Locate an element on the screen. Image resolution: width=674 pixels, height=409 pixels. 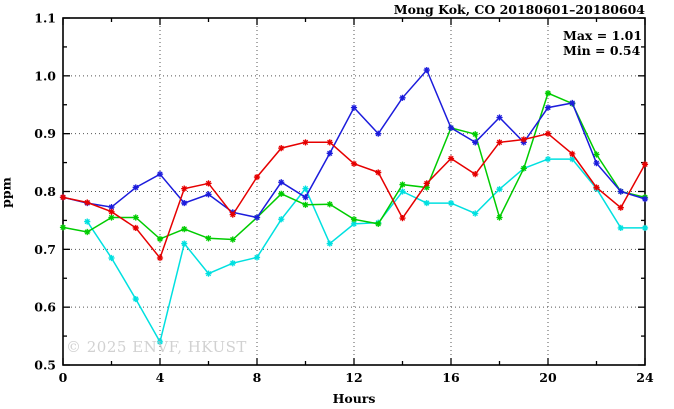
y-tick-label: 1.0 is located at coordinates (45, 75).